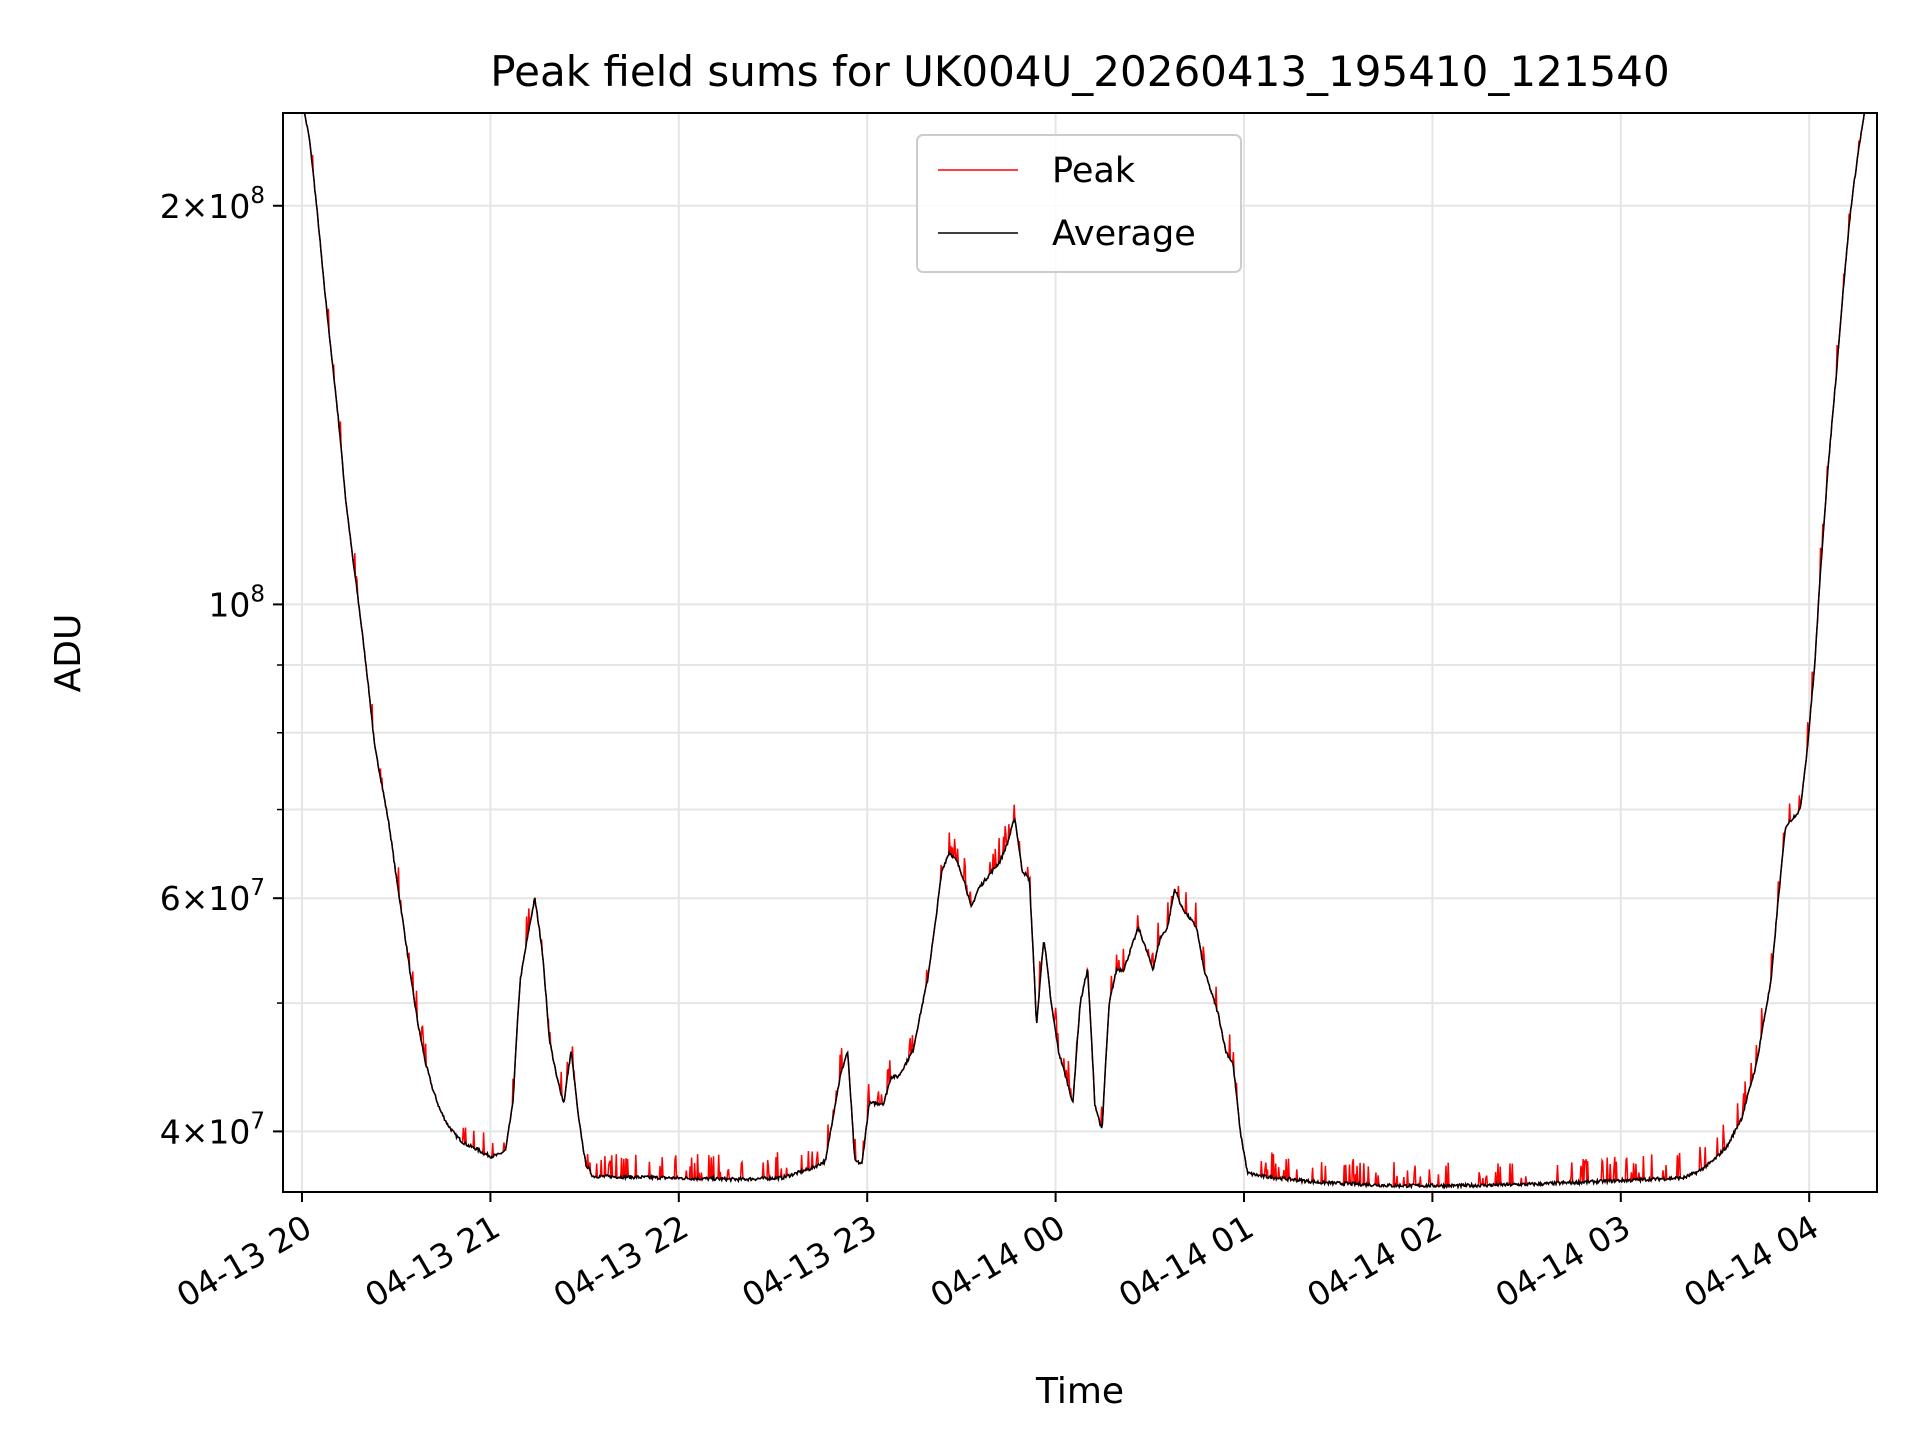 The width and height of the screenshot is (1920, 1440). I want to click on y-axis-label: ADU, so click(68, 653).